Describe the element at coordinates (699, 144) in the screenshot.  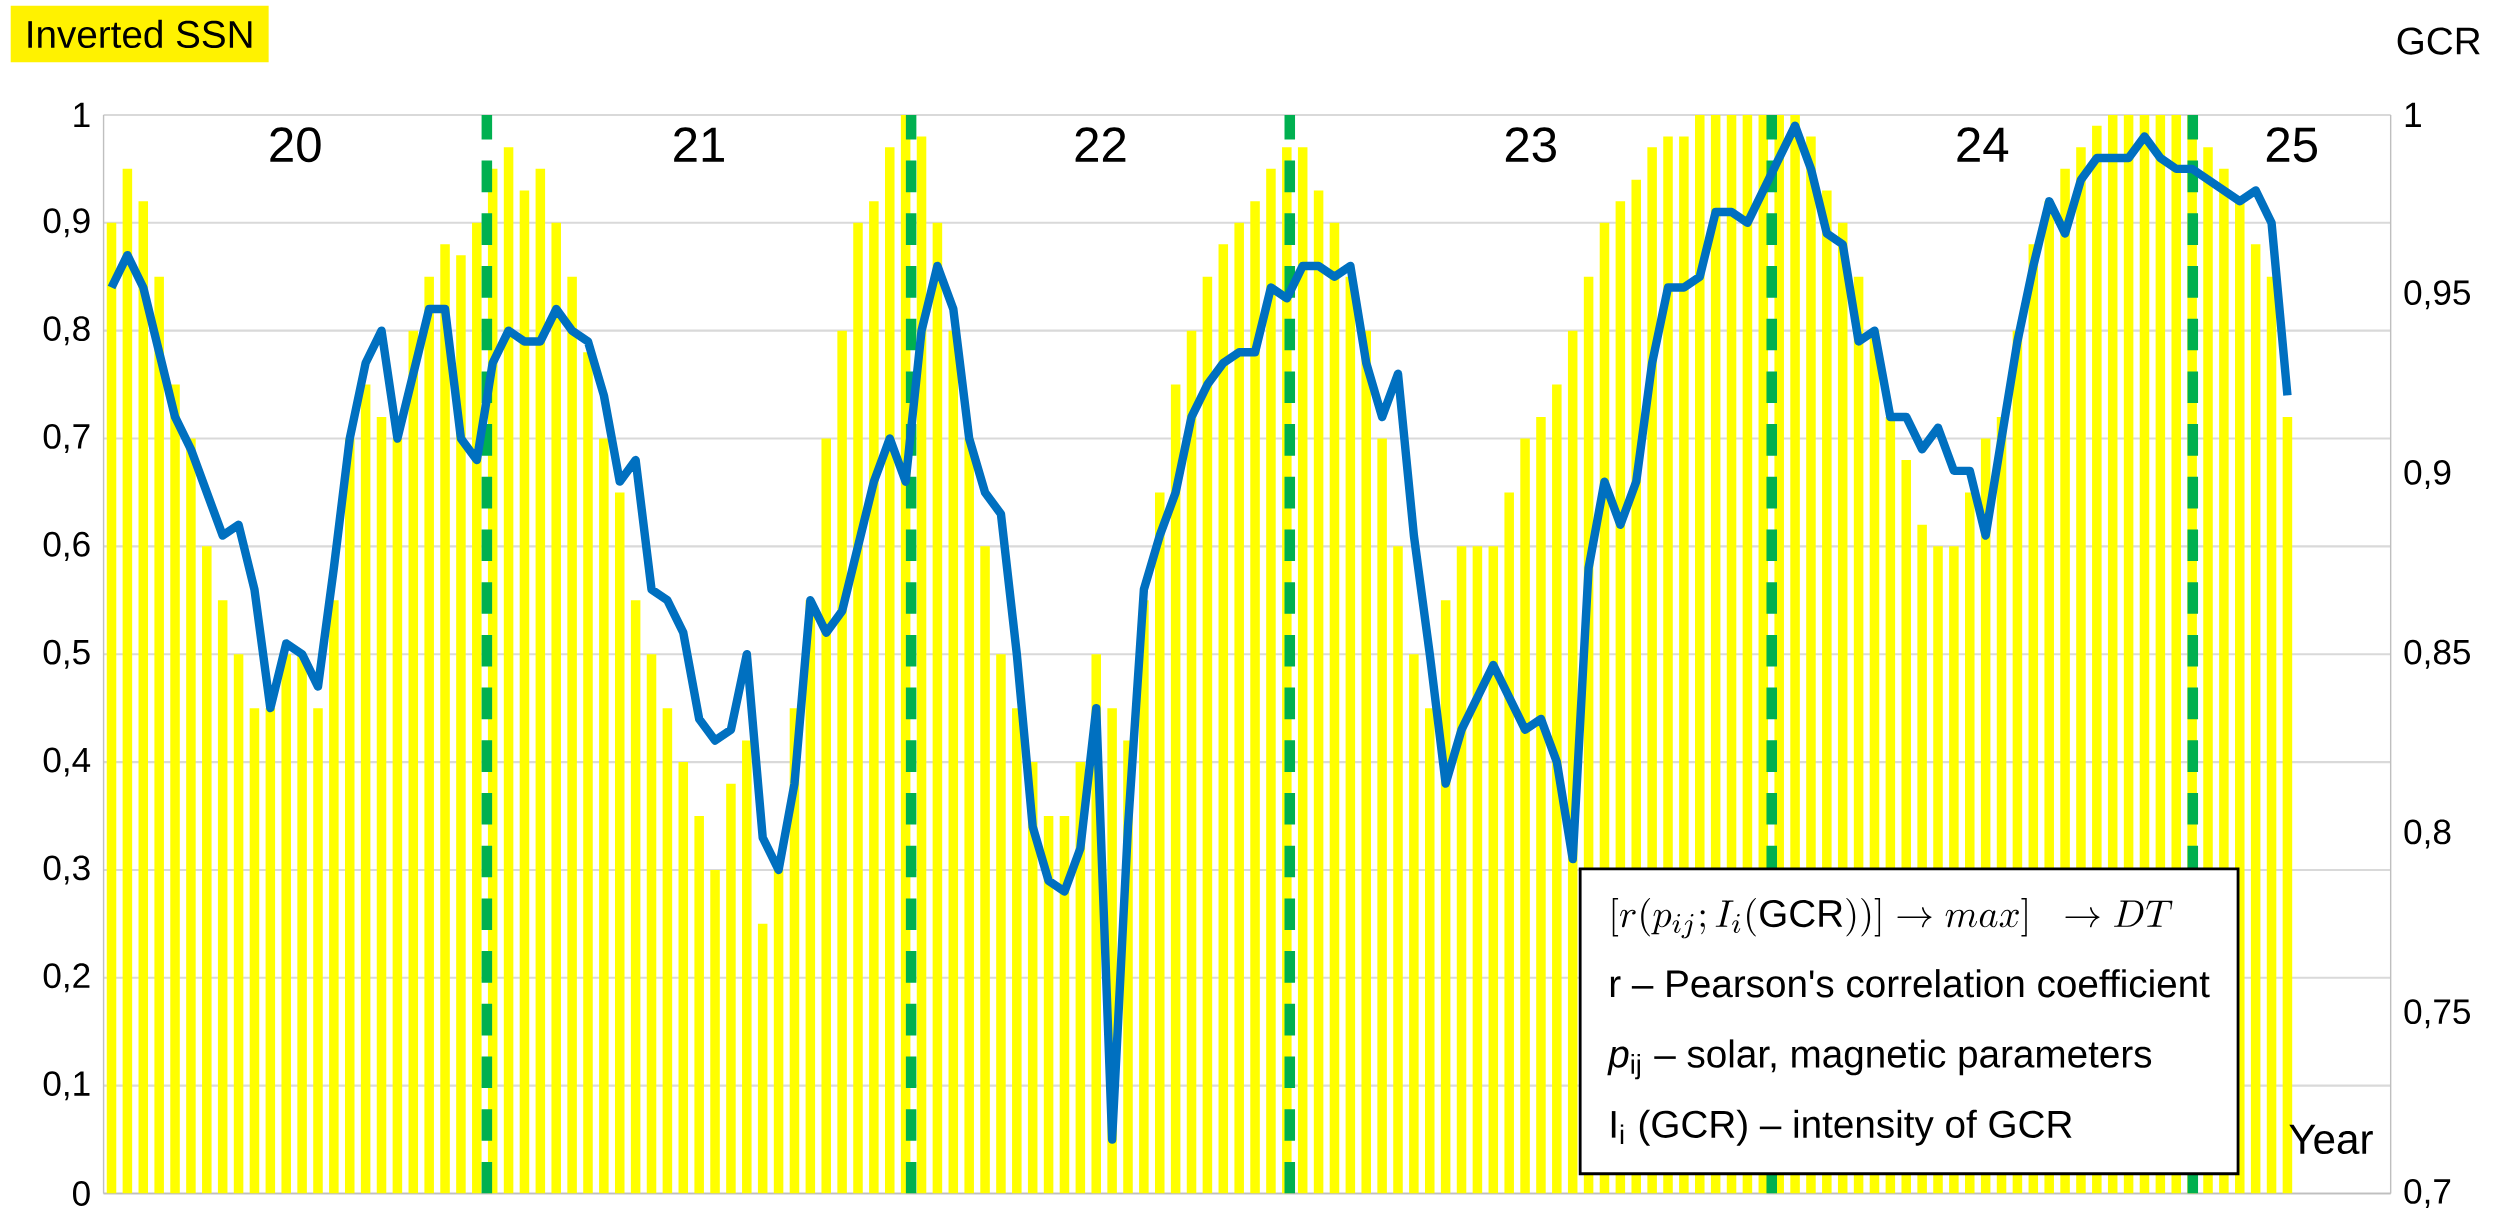
I see `annotation: 21` at that location.